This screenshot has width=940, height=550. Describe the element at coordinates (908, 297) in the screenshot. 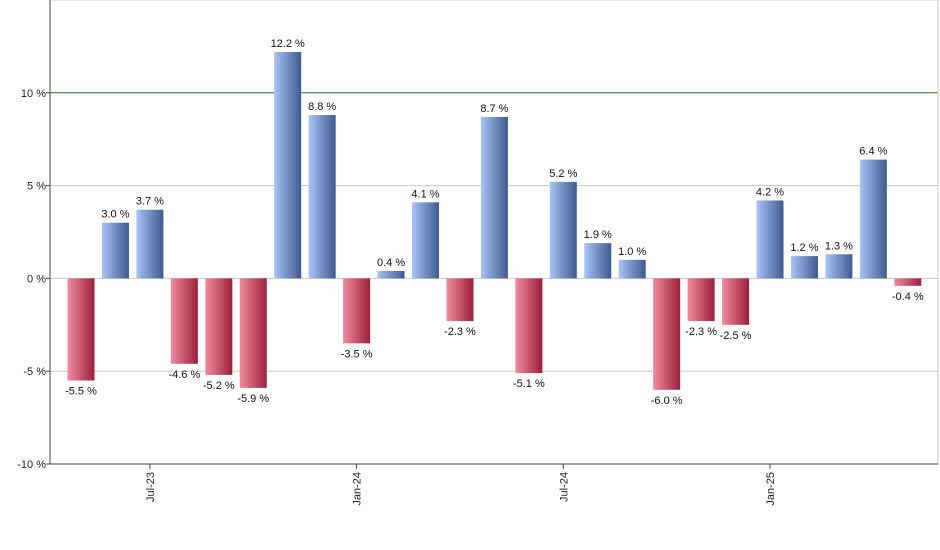

I see `data-label: -0.4 %` at that location.